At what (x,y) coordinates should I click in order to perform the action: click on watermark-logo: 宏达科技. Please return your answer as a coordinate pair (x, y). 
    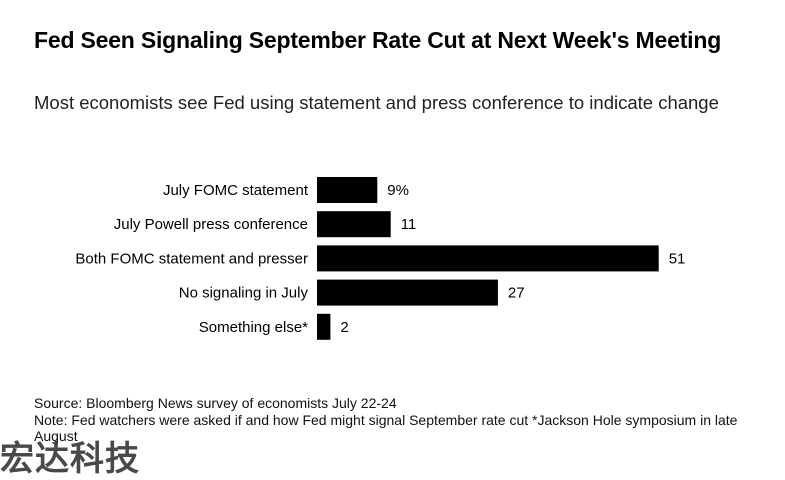
    Looking at the image, I should click on (70, 459).